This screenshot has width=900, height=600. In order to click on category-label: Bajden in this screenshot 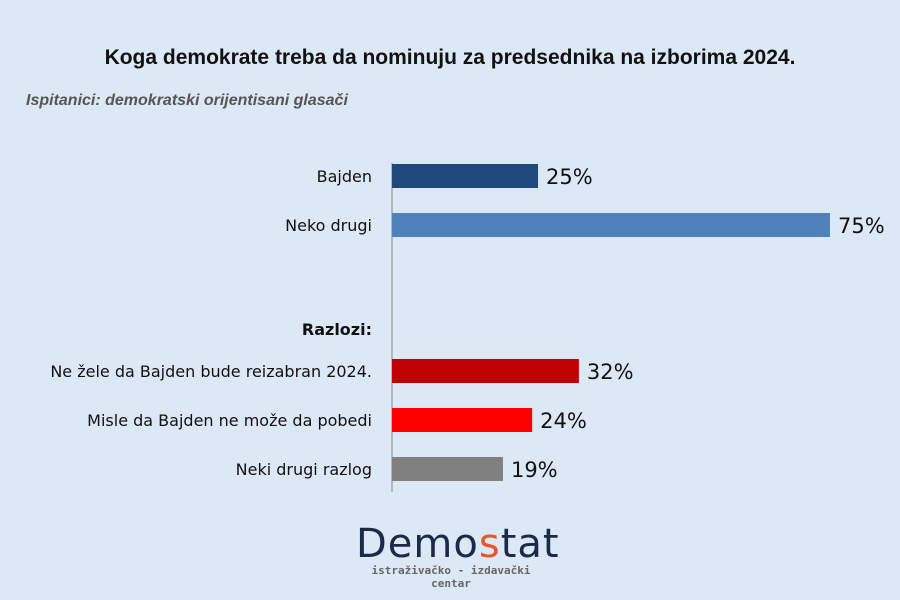, I will do `click(344, 176)`.